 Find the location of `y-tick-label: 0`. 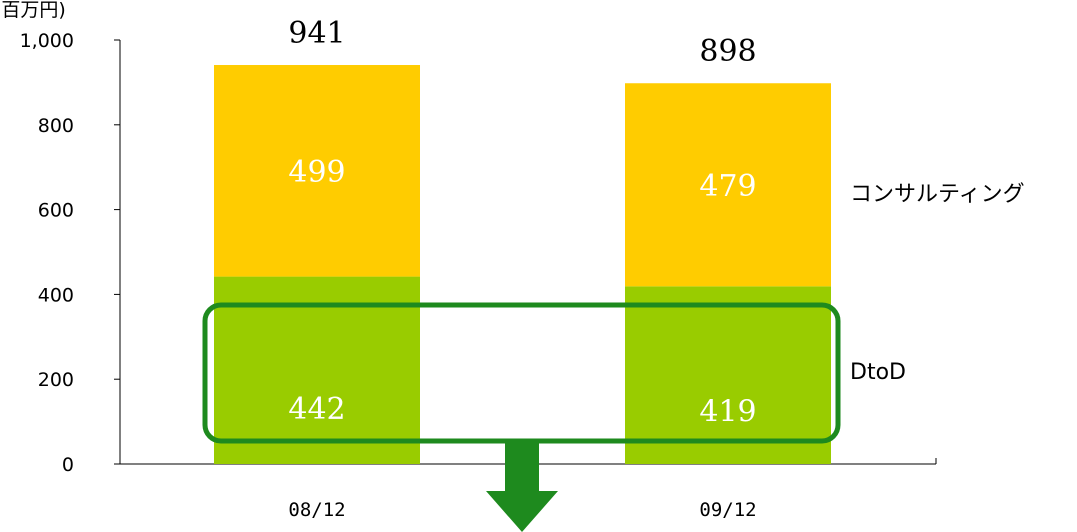

y-tick-label: 0 is located at coordinates (68, 465).